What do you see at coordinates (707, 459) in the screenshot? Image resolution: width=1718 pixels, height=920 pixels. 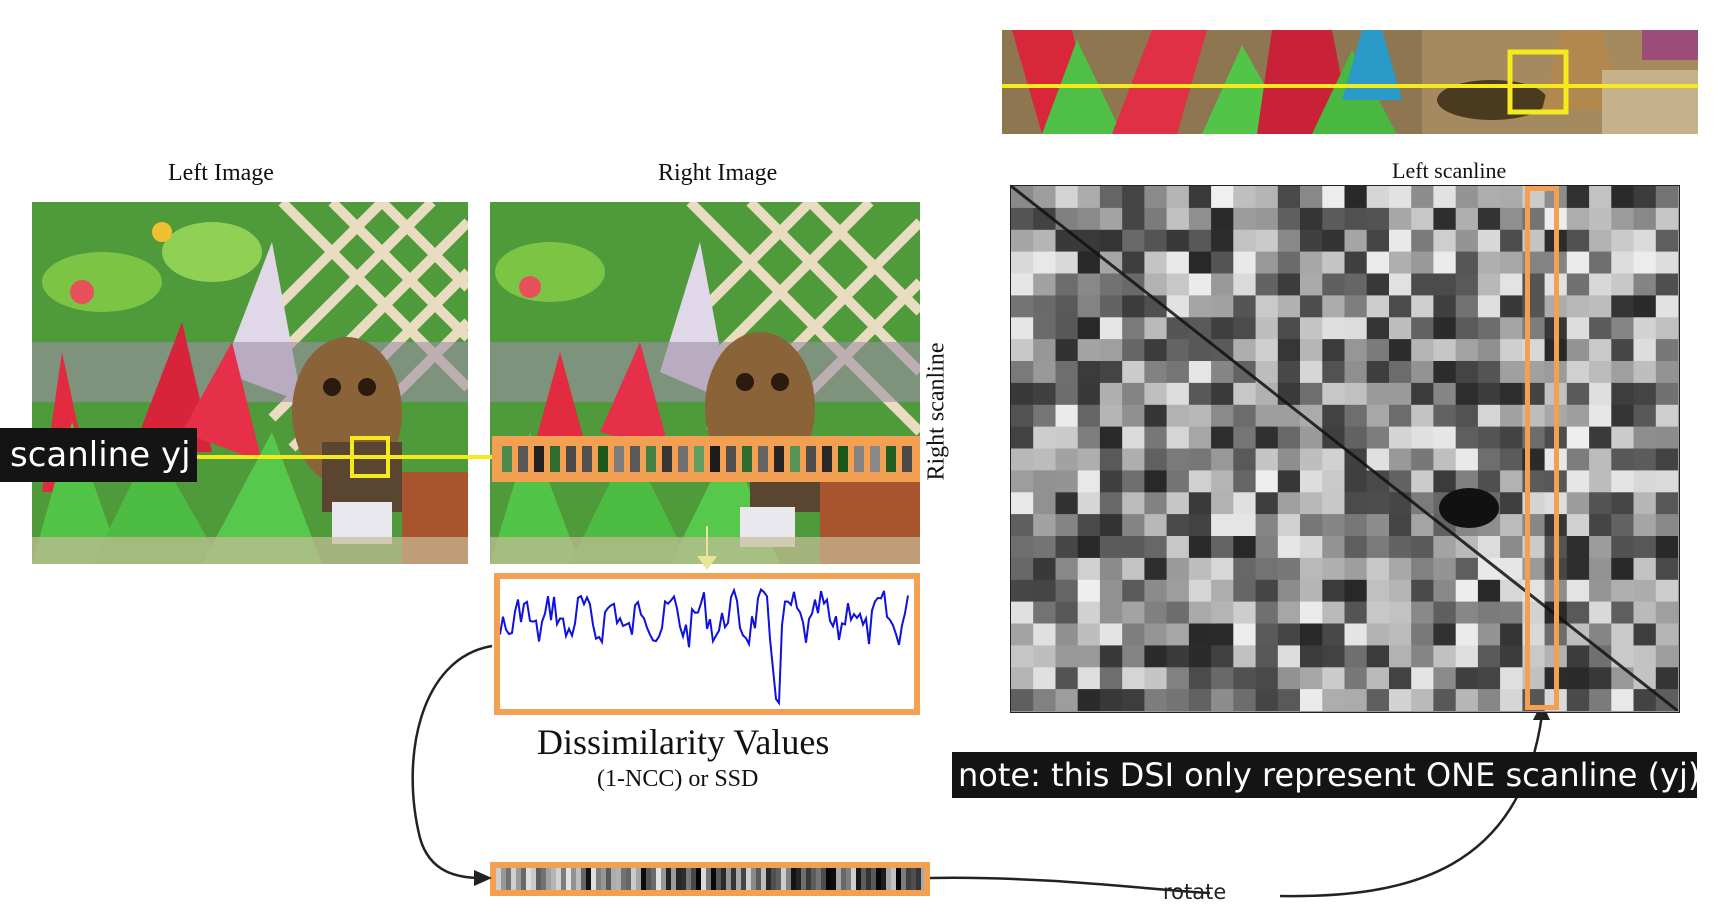 I see `candidate-patch-group` at bounding box center [707, 459].